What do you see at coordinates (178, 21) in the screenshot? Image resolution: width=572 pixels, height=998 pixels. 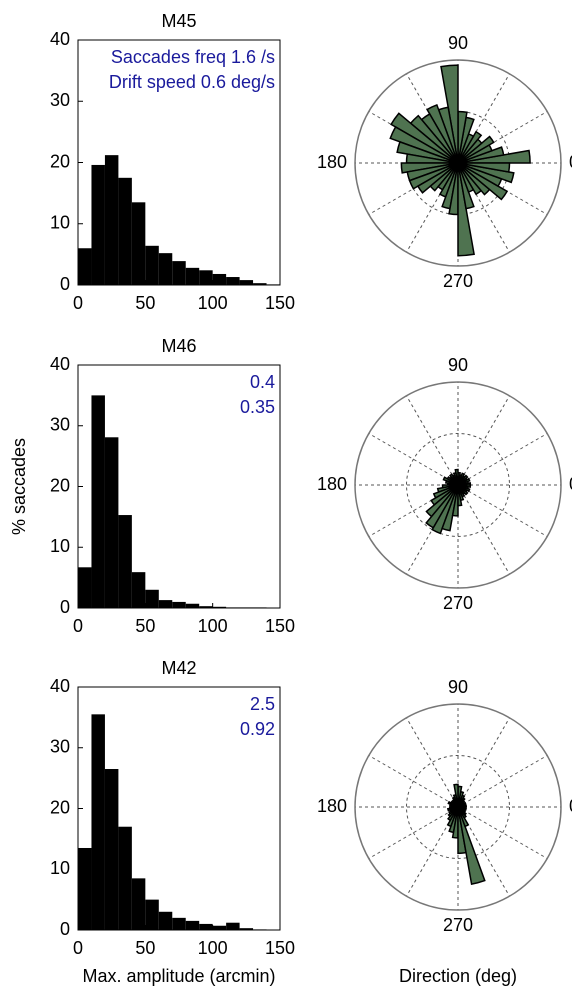 I see `panel-title: M45` at bounding box center [178, 21].